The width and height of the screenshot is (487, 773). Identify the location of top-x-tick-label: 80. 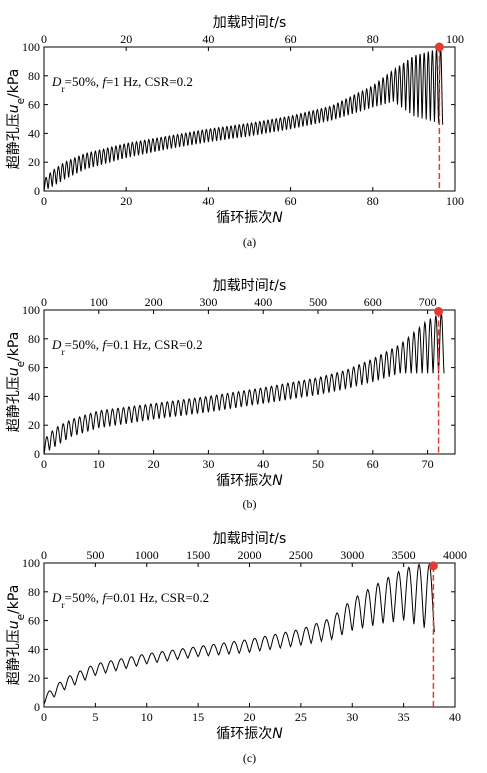
(373, 39).